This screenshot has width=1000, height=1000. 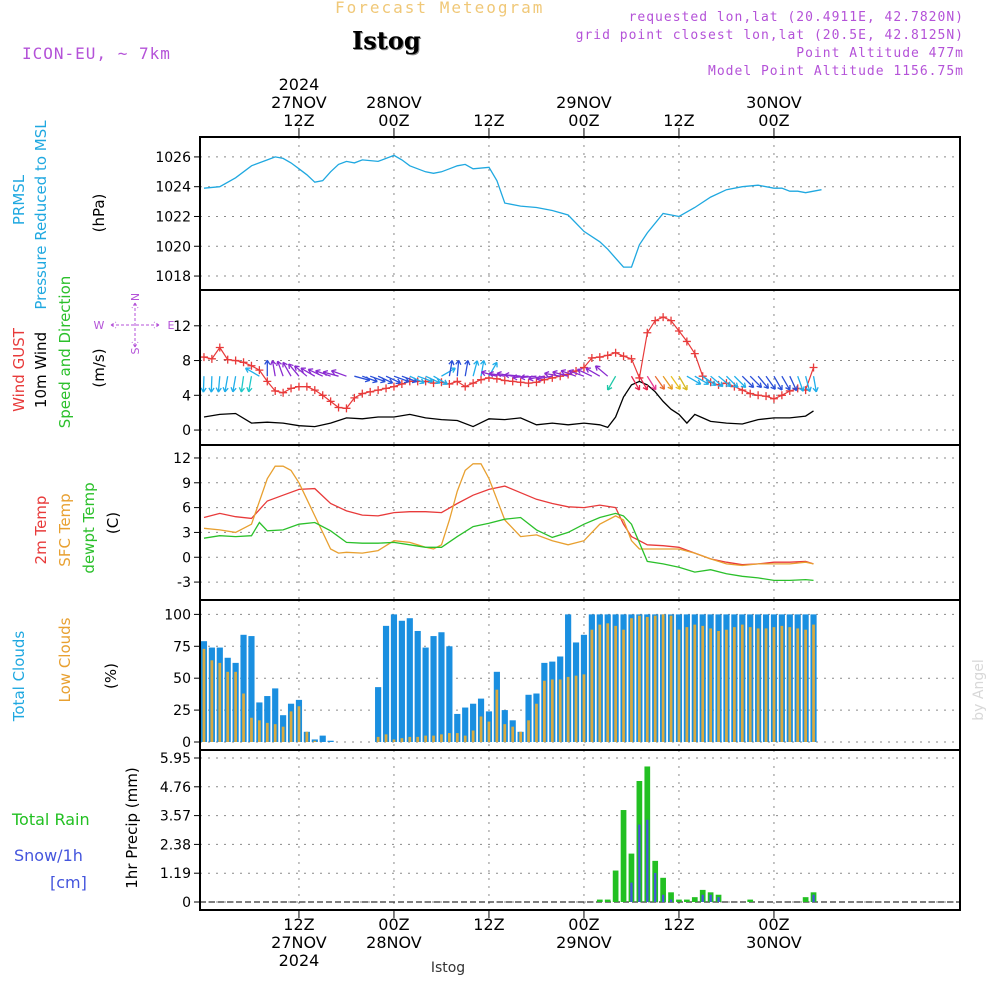 I want to click on panel-frame, so click(x=580, y=830).